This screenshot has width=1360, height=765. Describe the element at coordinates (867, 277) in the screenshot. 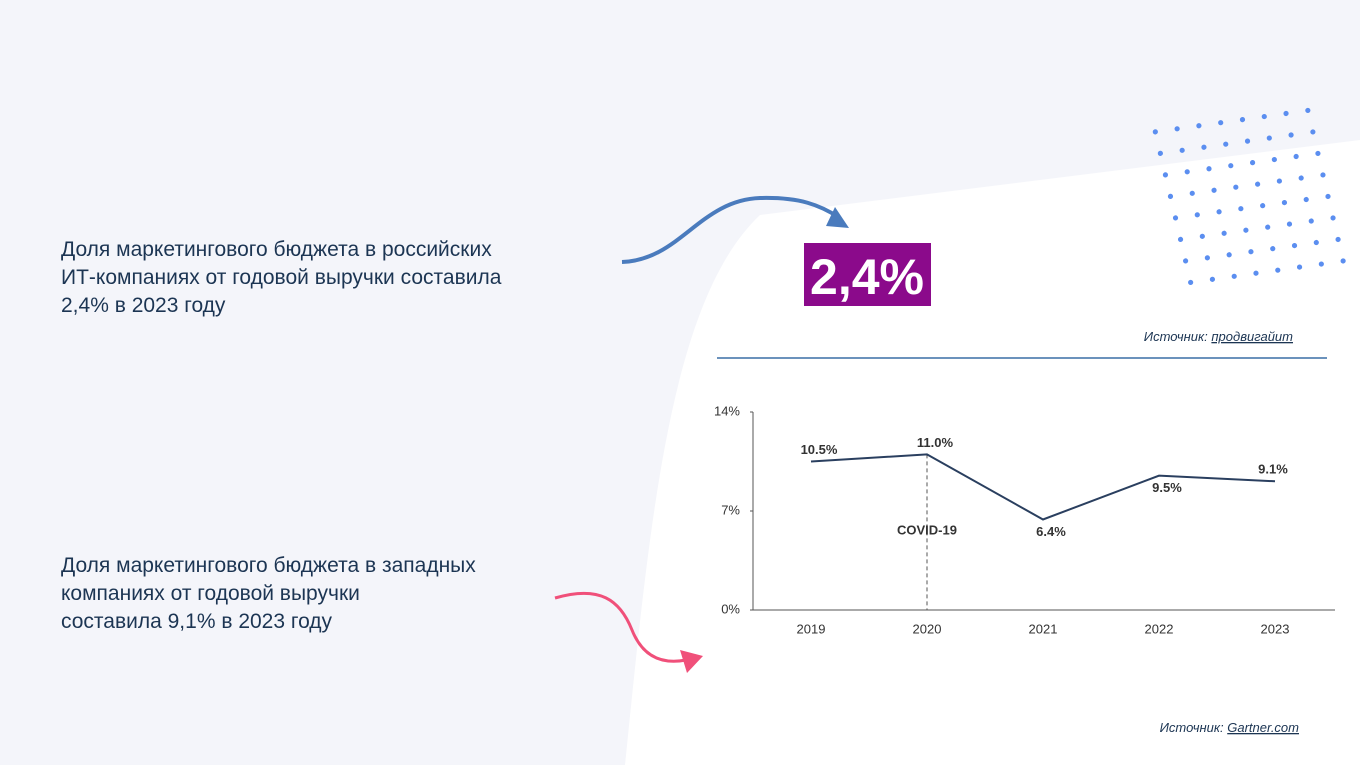

I see `big-value: 2,4%` at that location.